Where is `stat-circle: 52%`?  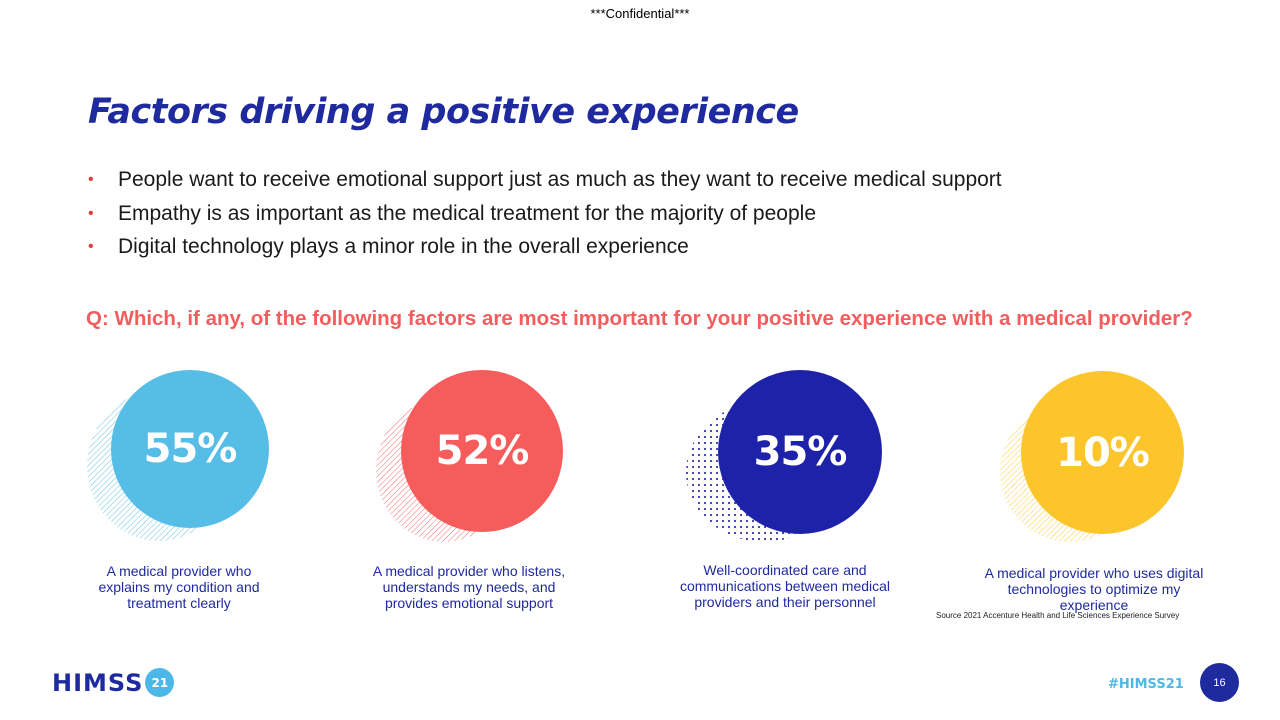 stat-circle: 52% is located at coordinates (482, 451).